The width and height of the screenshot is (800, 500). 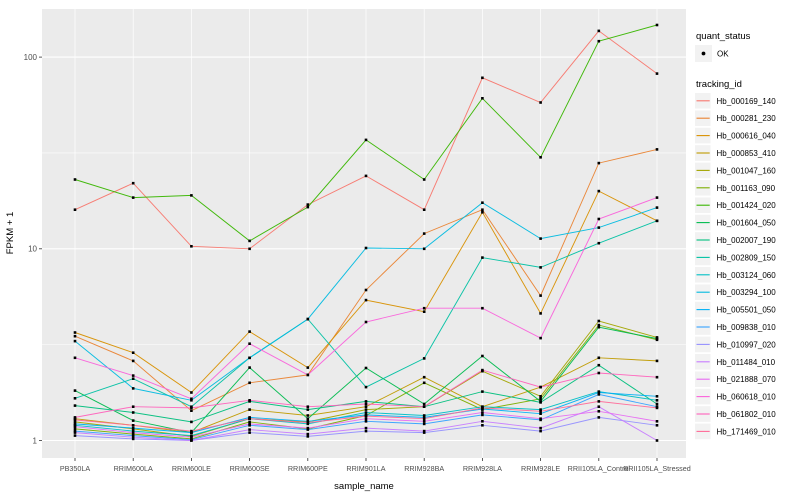 What do you see at coordinates (540, 468) in the screenshot?
I see `x-tick-label: RRIM928LE` at bounding box center [540, 468].